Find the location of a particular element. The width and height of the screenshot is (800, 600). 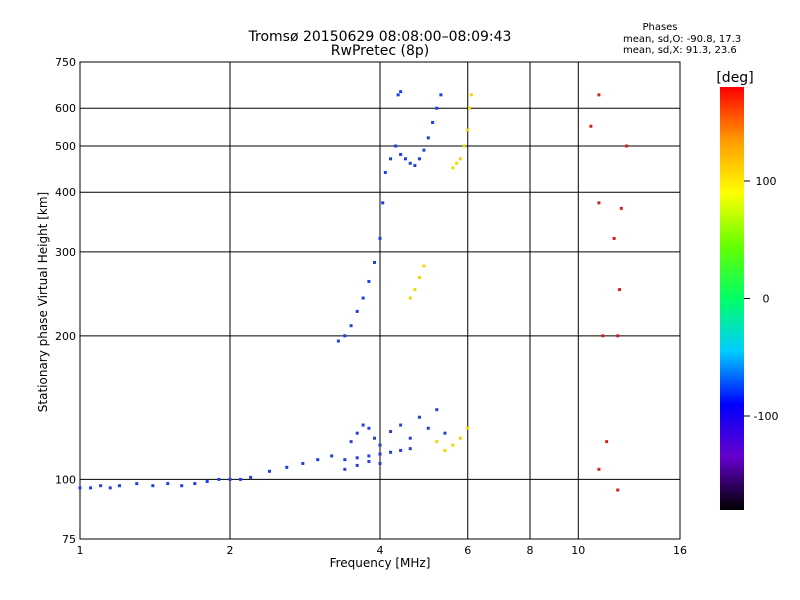

y-tick-label: 400 is located at coordinates (65, 192).